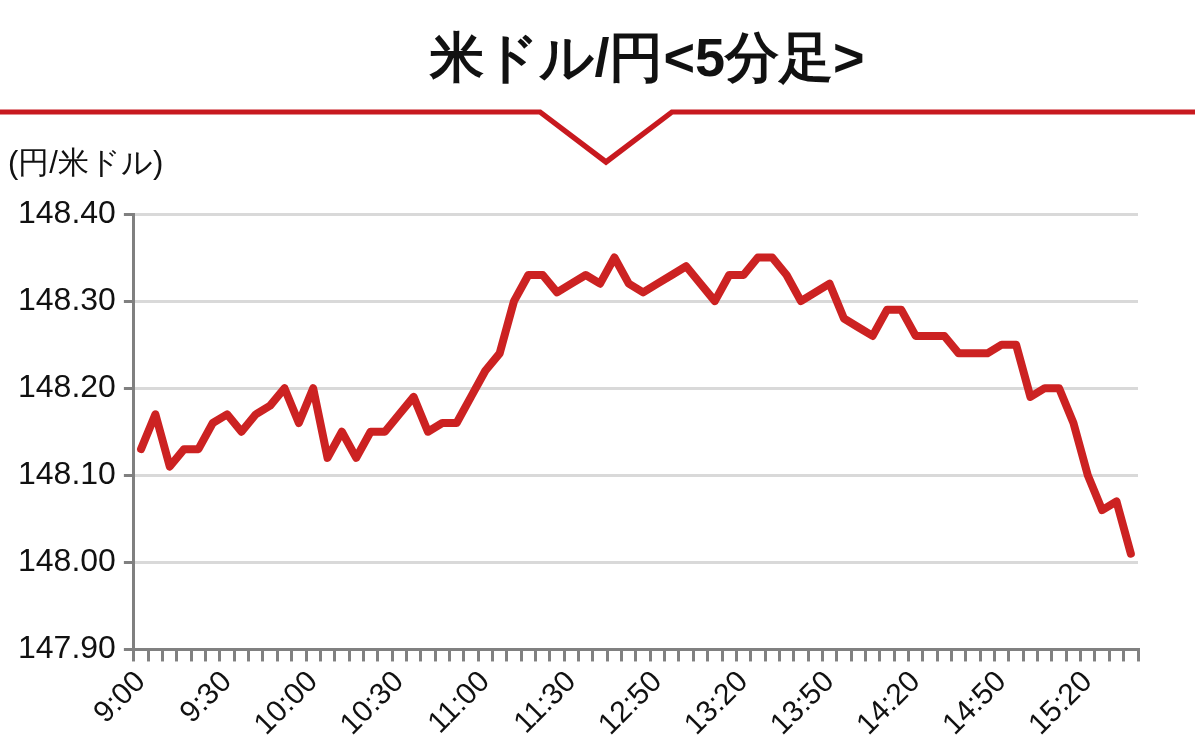  What do you see at coordinates (67, 647) in the screenshot?
I see `y-tick-label: 147.90` at bounding box center [67, 647].